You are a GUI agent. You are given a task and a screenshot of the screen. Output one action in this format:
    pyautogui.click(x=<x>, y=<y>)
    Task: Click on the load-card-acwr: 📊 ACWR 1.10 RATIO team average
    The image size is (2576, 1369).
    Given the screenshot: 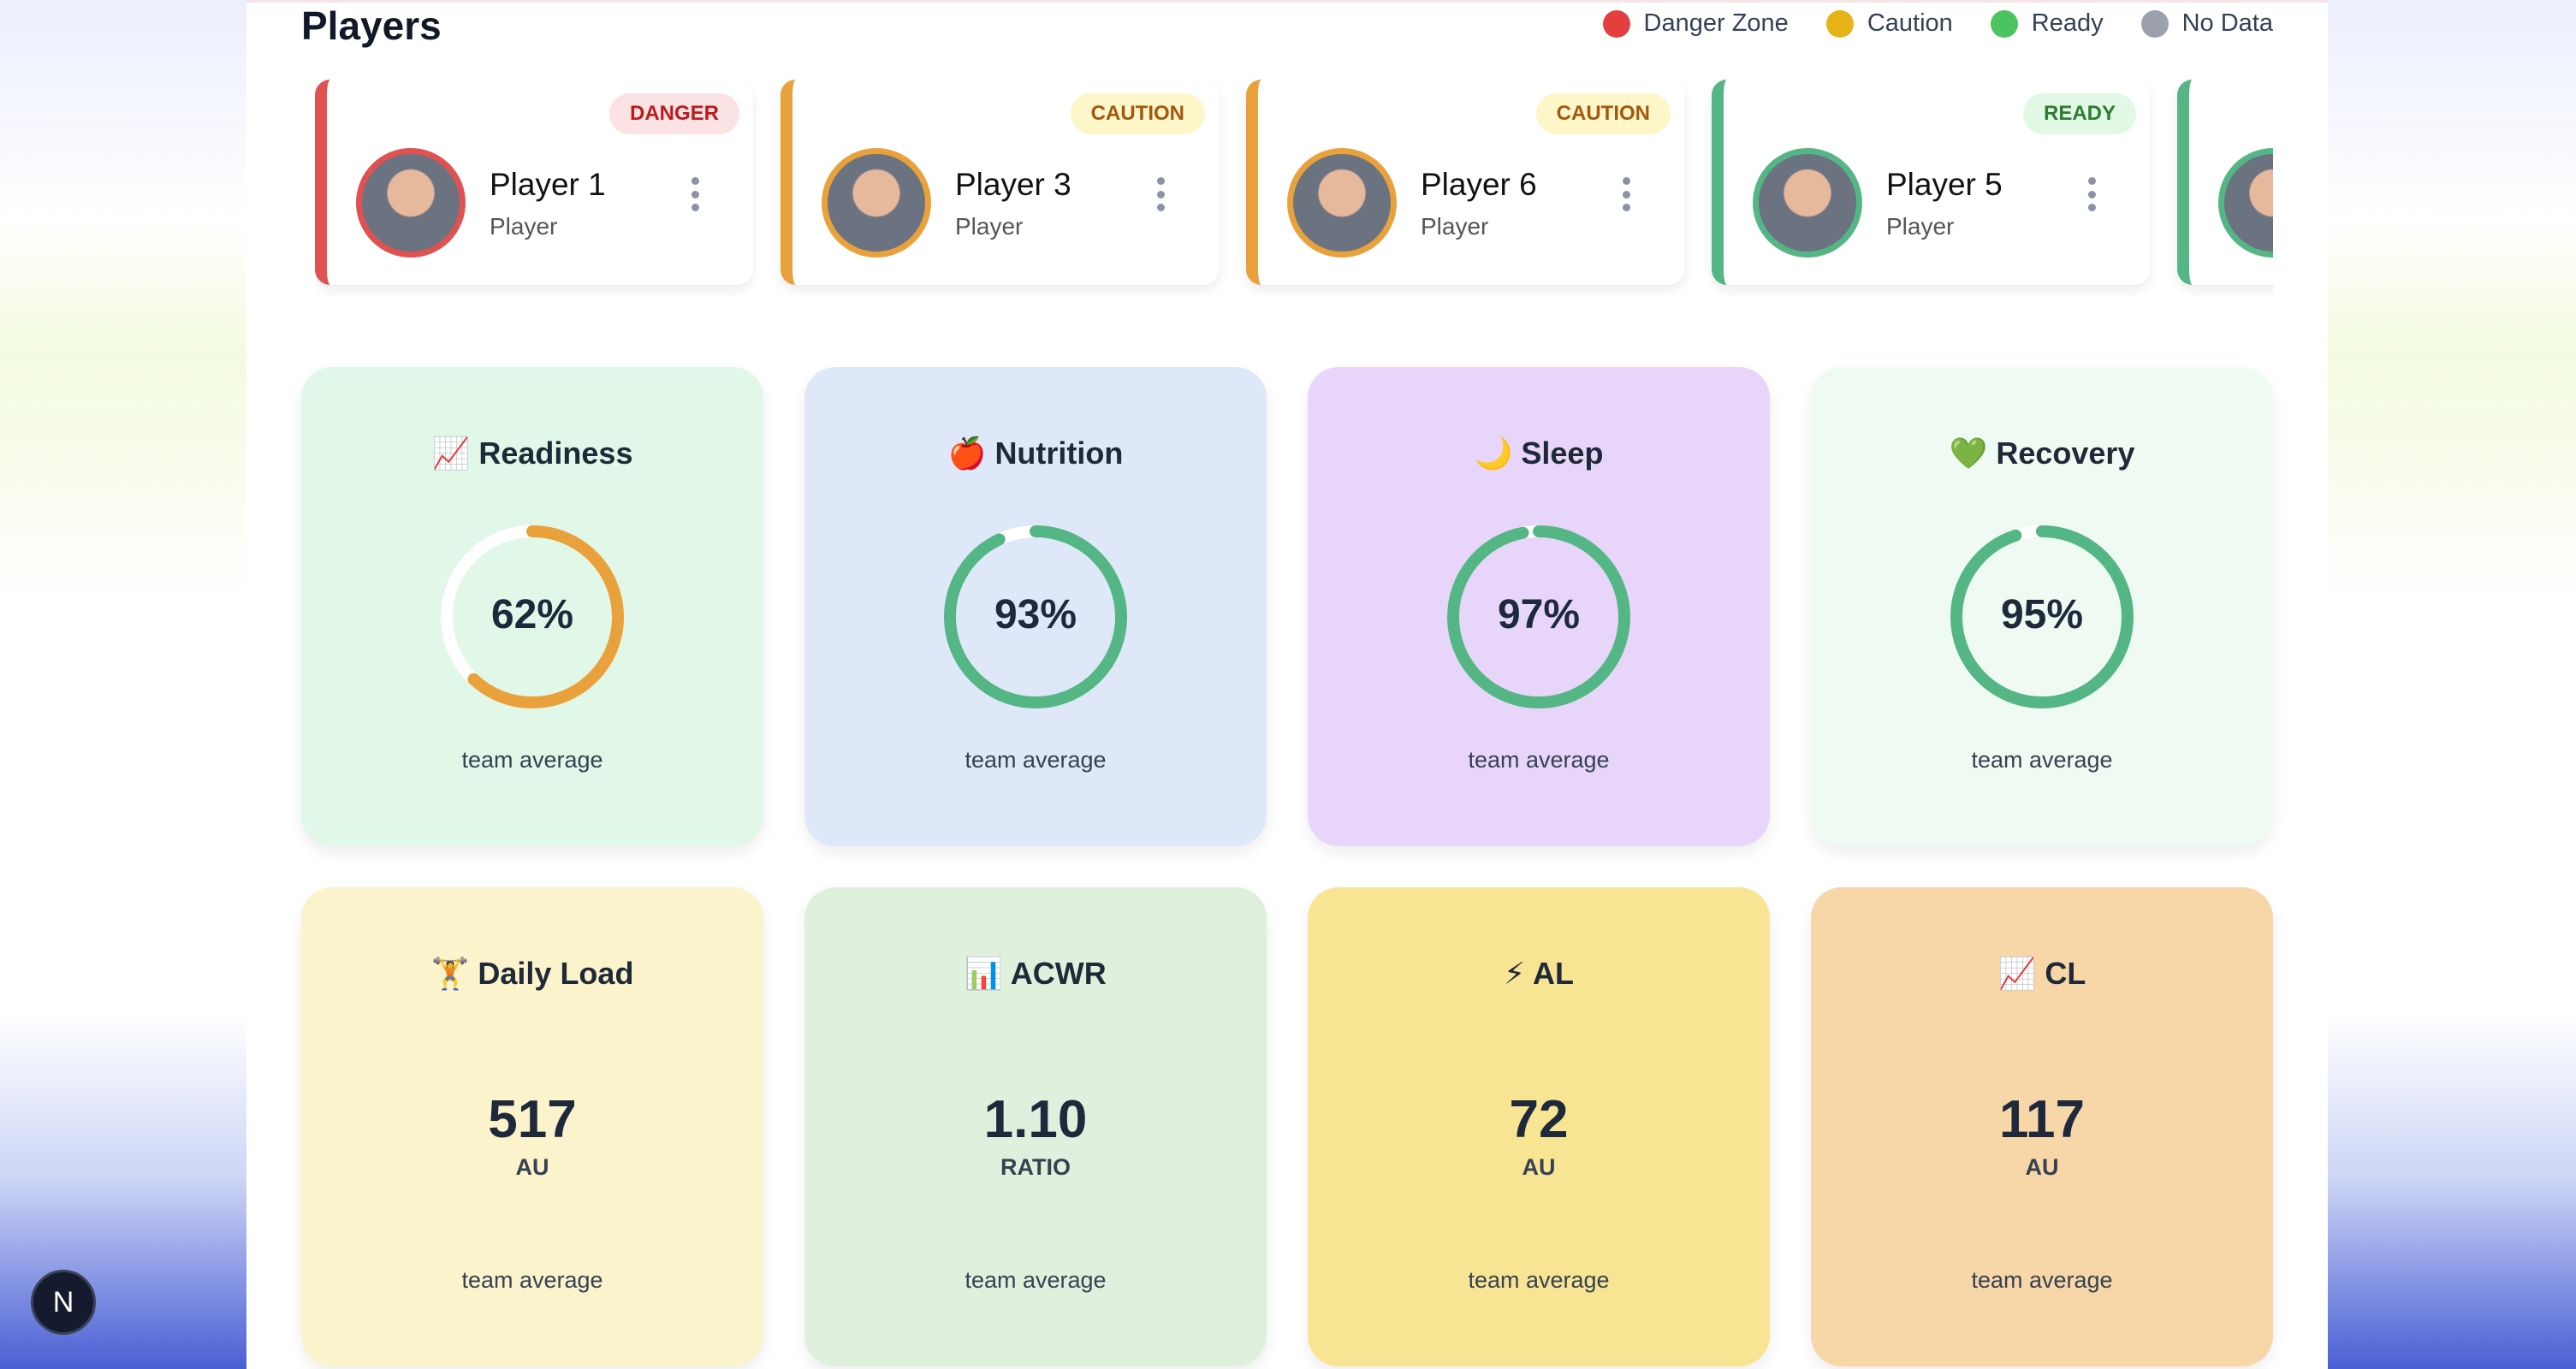 What is the action you would take?
    pyautogui.click(x=1035, y=1126)
    